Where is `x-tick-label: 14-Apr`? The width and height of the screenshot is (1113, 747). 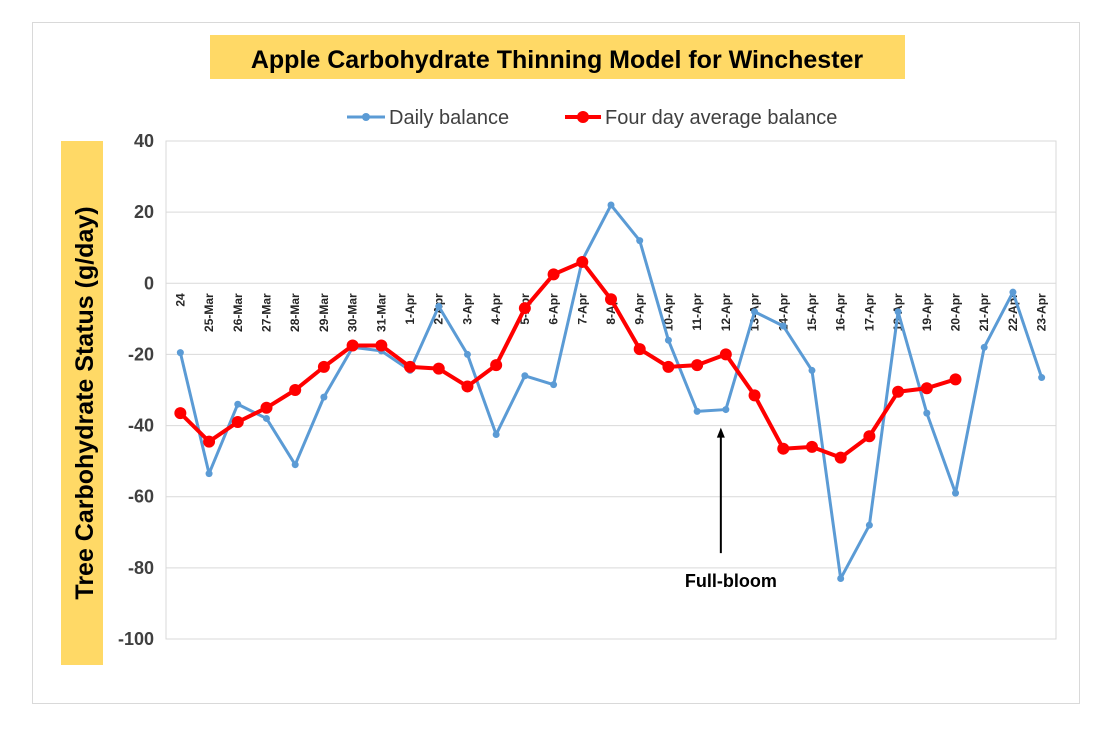 x-tick-label: 14-Apr is located at coordinates (783, 312).